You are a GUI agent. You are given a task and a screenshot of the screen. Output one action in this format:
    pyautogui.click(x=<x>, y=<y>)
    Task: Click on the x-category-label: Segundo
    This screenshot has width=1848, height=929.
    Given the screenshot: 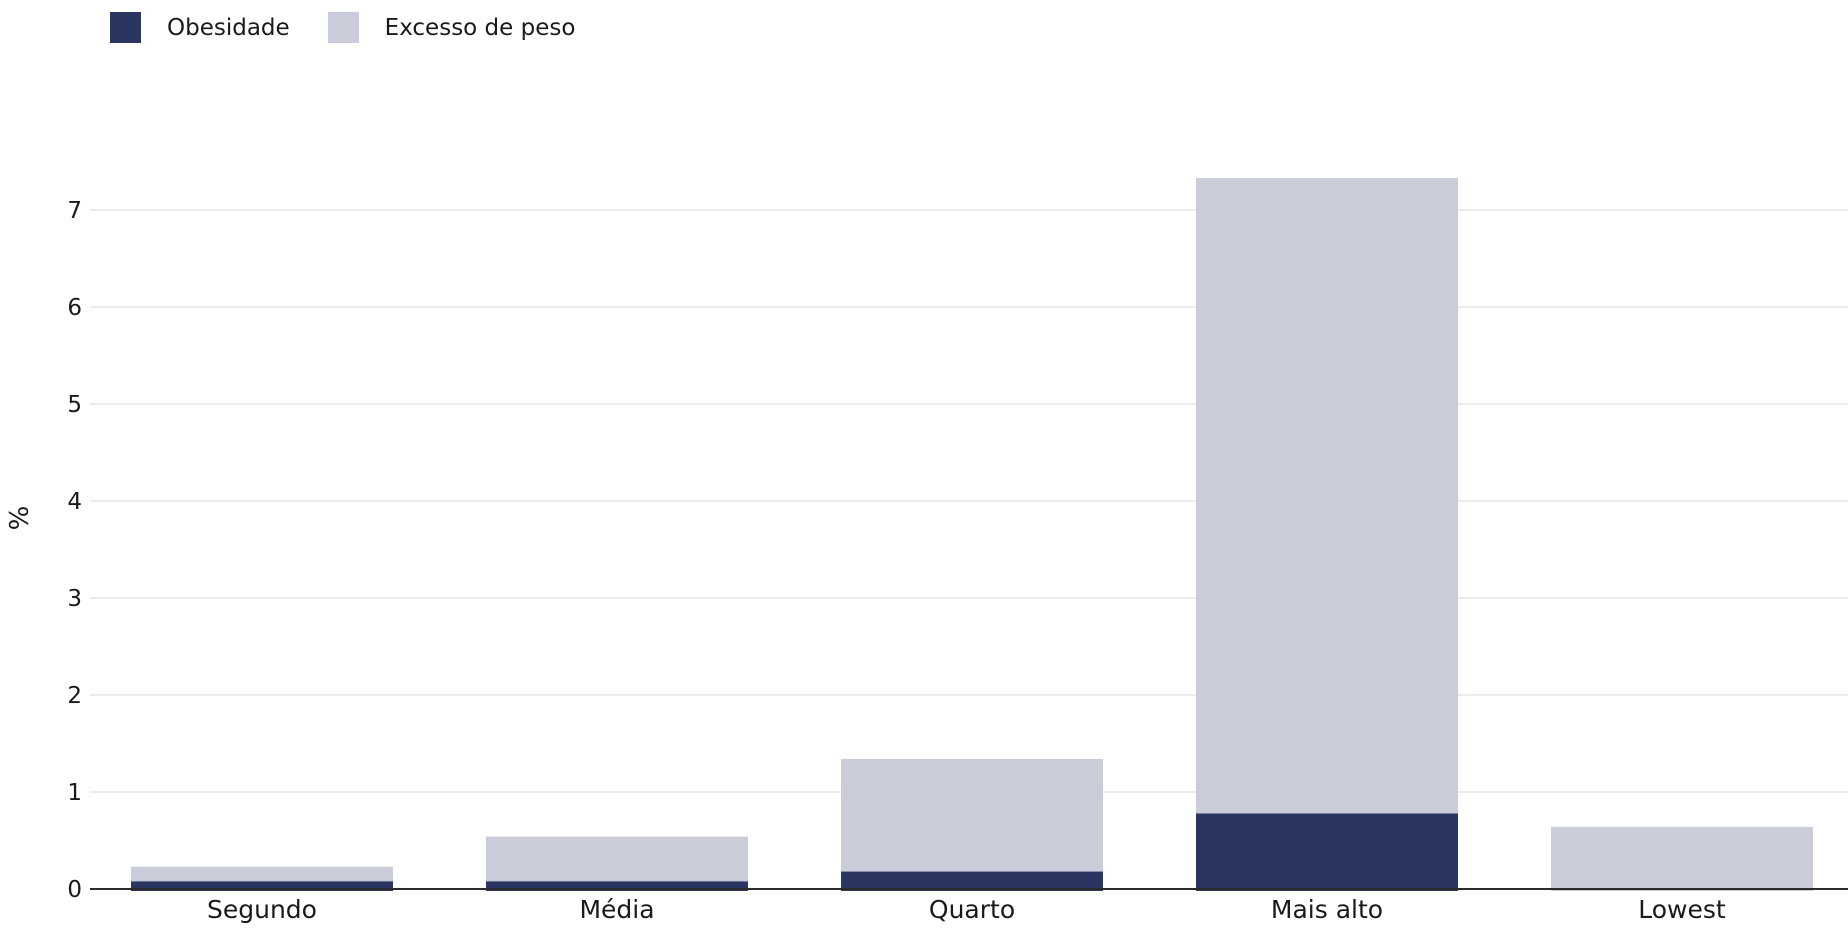 What is the action you would take?
    pyautogui.click(x=262, y=909)
    